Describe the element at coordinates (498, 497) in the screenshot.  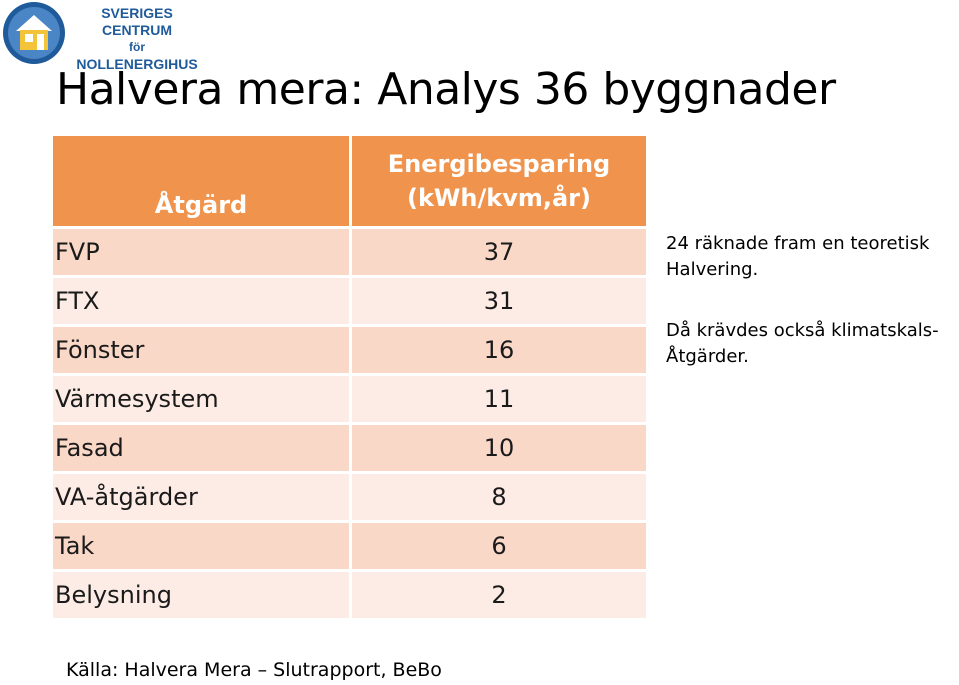
I see `row-value: 8` at that location.